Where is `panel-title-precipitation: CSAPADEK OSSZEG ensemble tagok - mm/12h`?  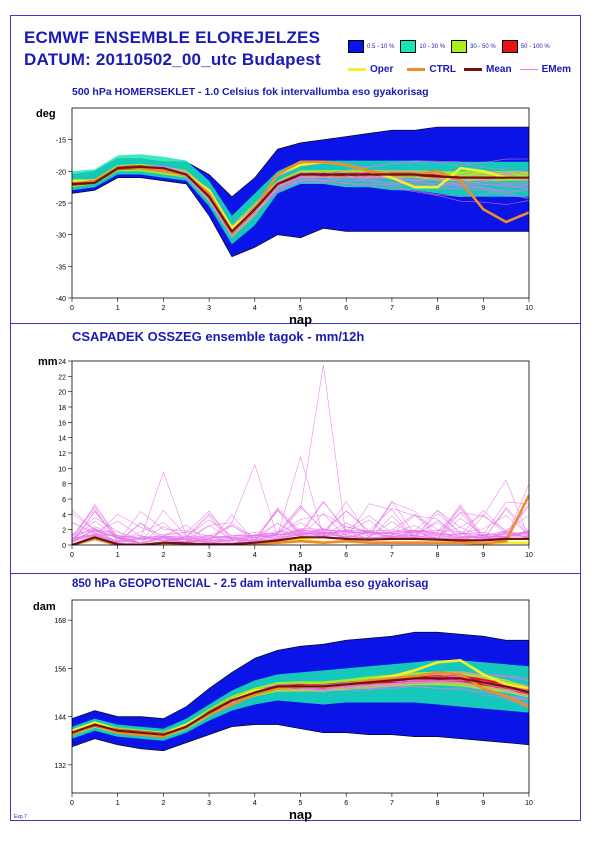
panel-title-precipitation: CSAPADEK OSSZEG ensemble tagok - mm/12h is located at coordinates (218, 336).